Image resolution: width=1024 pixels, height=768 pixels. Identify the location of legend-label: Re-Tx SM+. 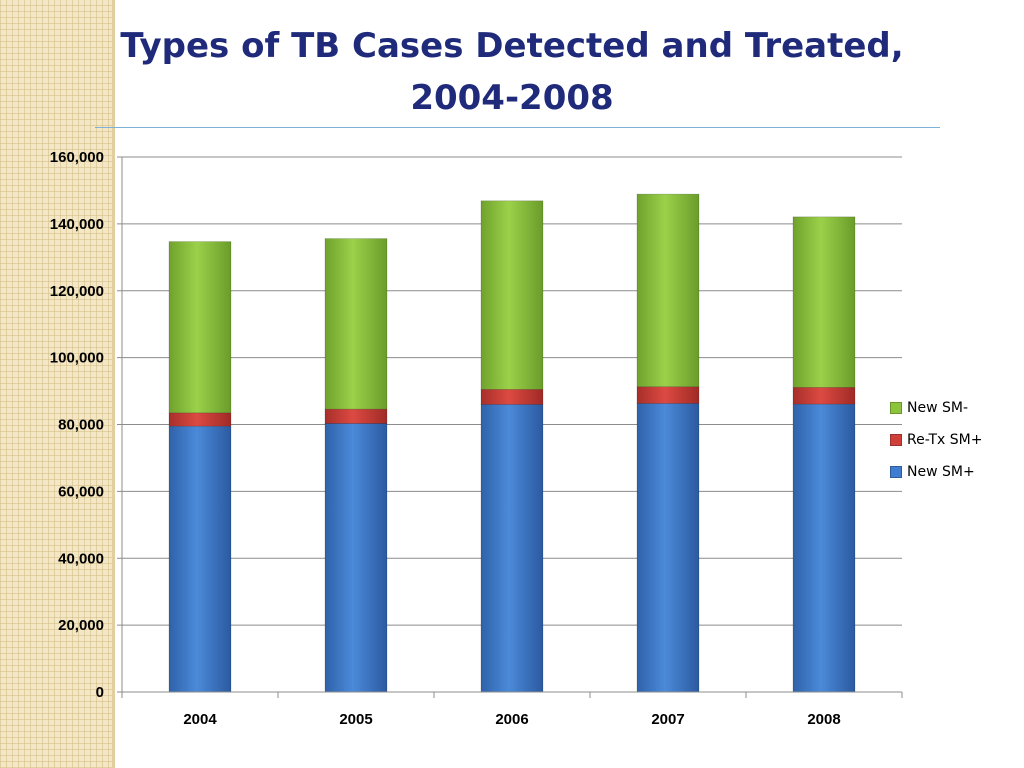
(945, 440).